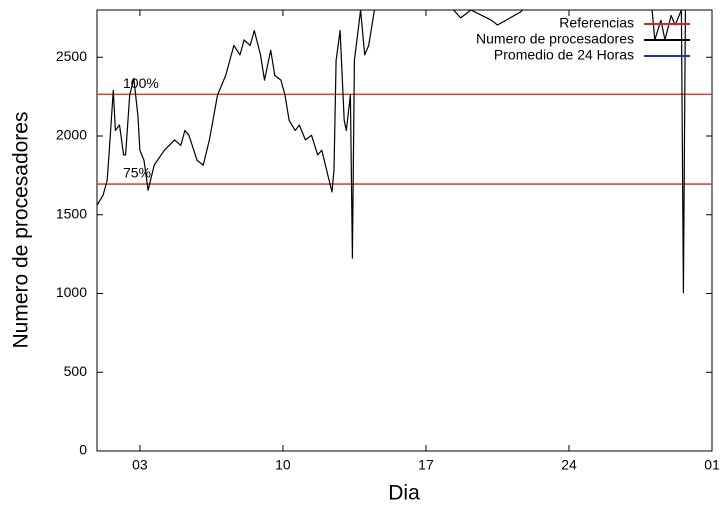 The image size is (720, 507). I want to click on x-tick-label: 01, so click(712, 465).